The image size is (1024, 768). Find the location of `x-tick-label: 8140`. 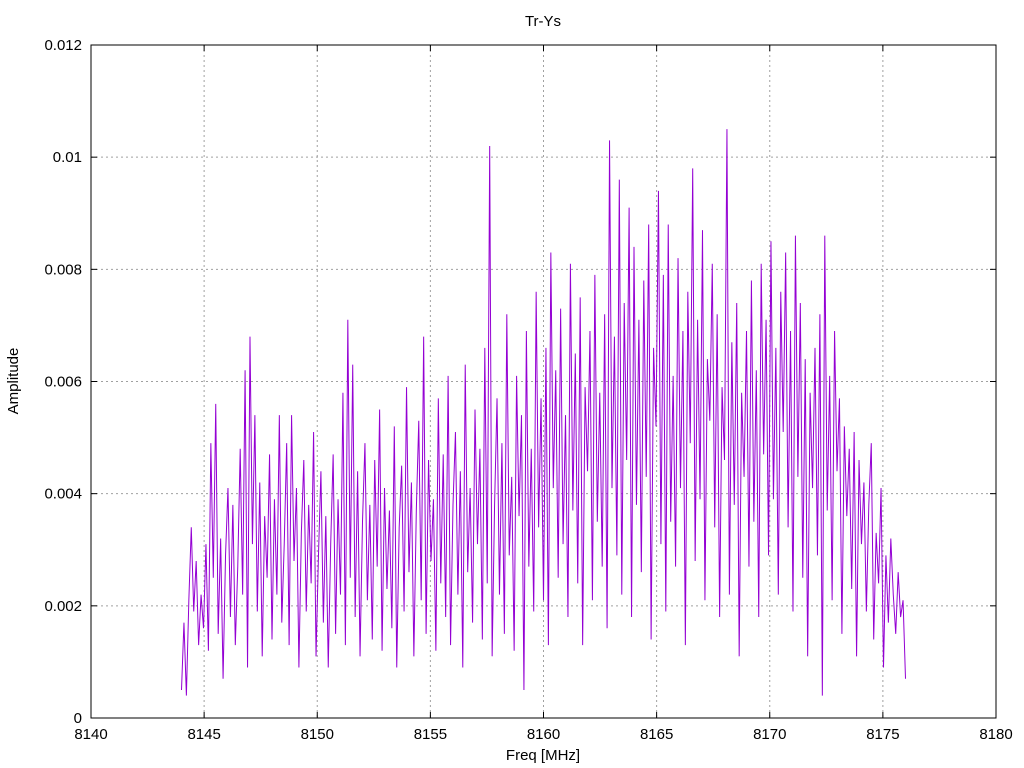

x-tick-label: 8140 is located at coordinates (90, 734).